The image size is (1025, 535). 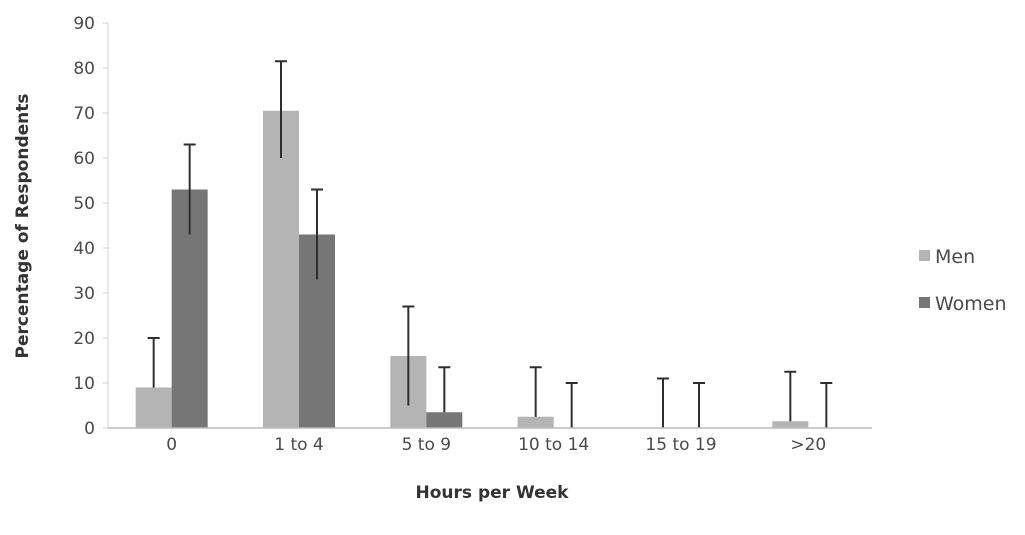 I want to click on x-tick-label: >20, so click(x=808, y=445).